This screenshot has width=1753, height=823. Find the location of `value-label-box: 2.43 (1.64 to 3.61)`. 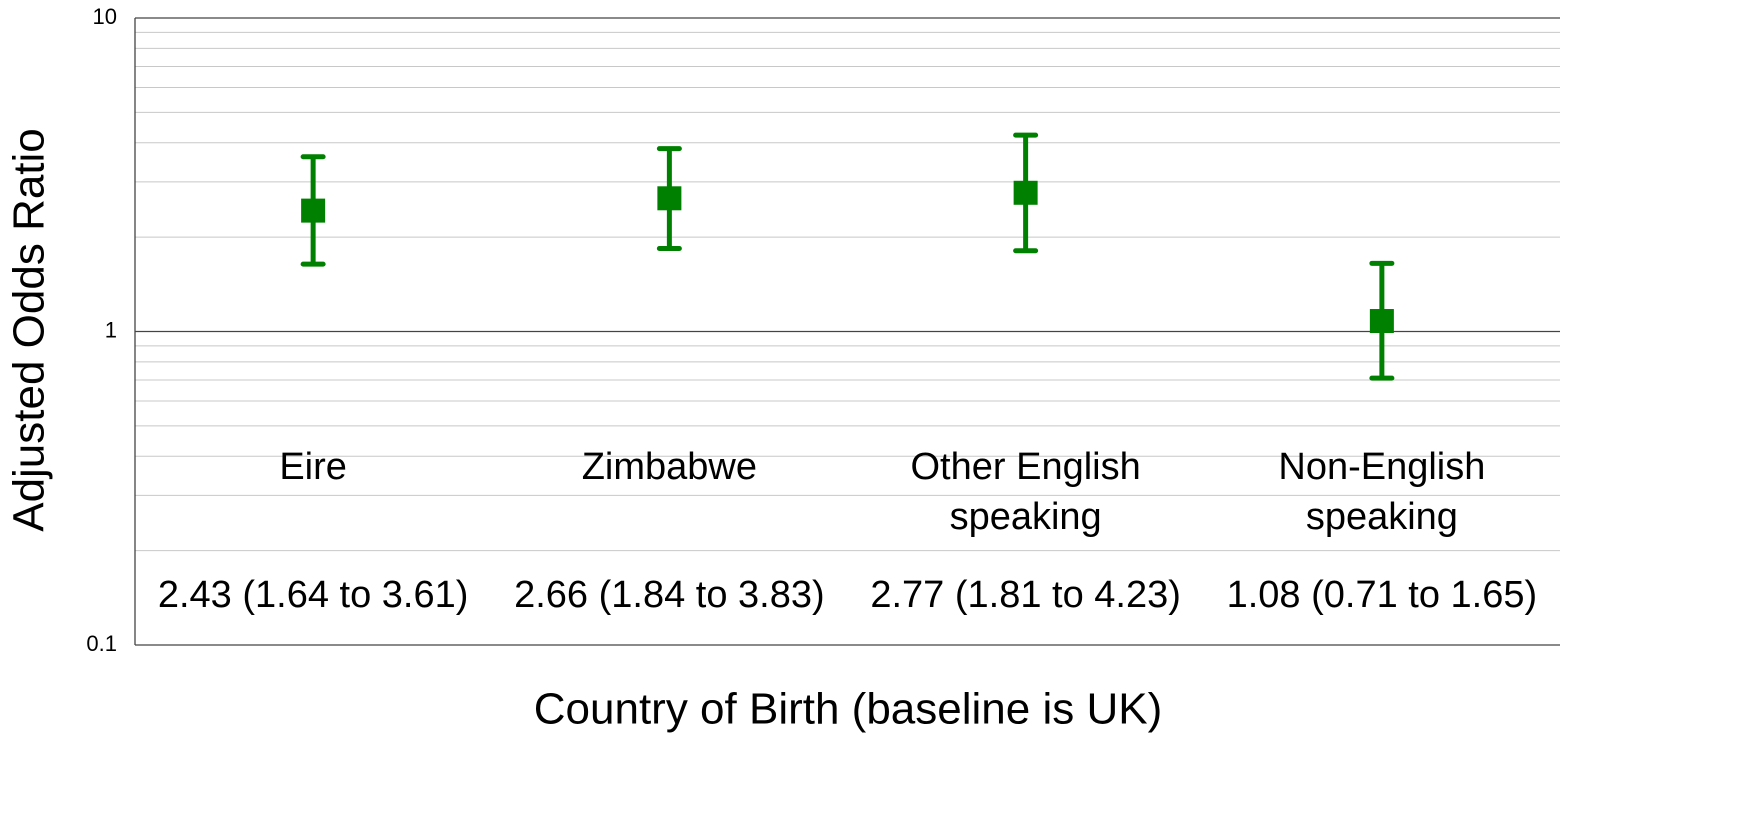

value-label-box: 2.43 (1.64 to 3.61) is located at coordinates (313, 595).